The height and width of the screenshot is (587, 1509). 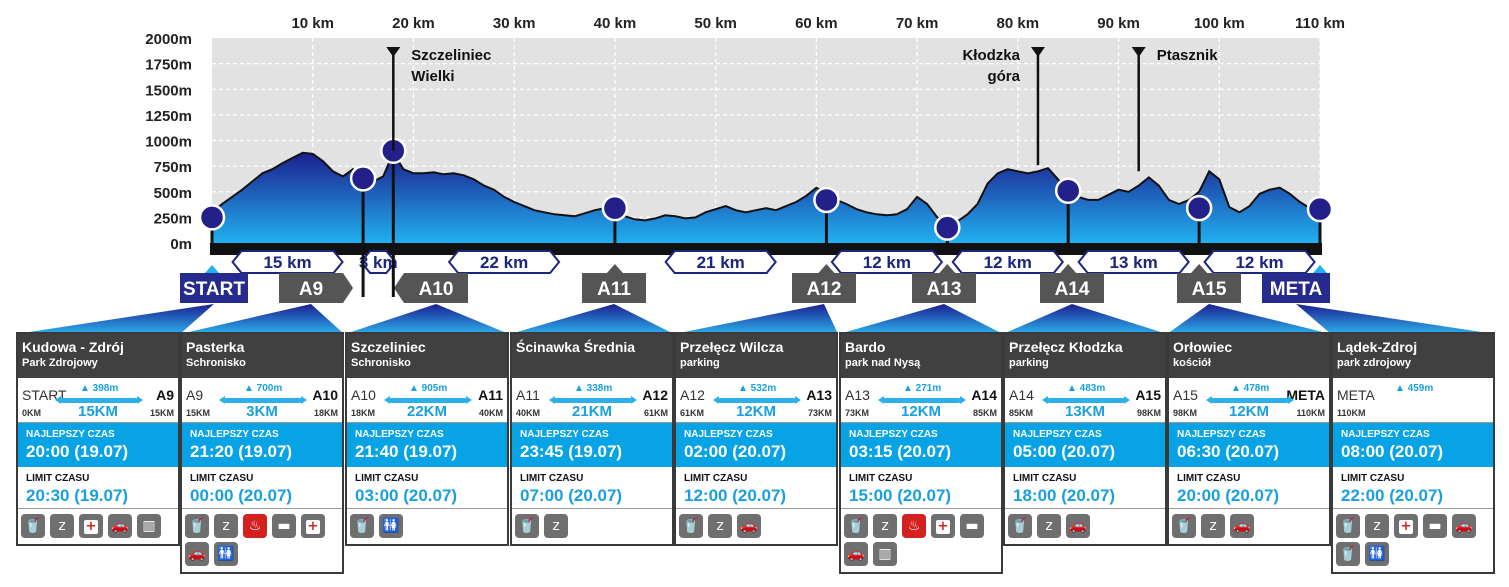 What do you see at coordinates (1351, 413) in the screenshot?
I see `segment-from-km: 110KM` at bounding box center [1351, 413].